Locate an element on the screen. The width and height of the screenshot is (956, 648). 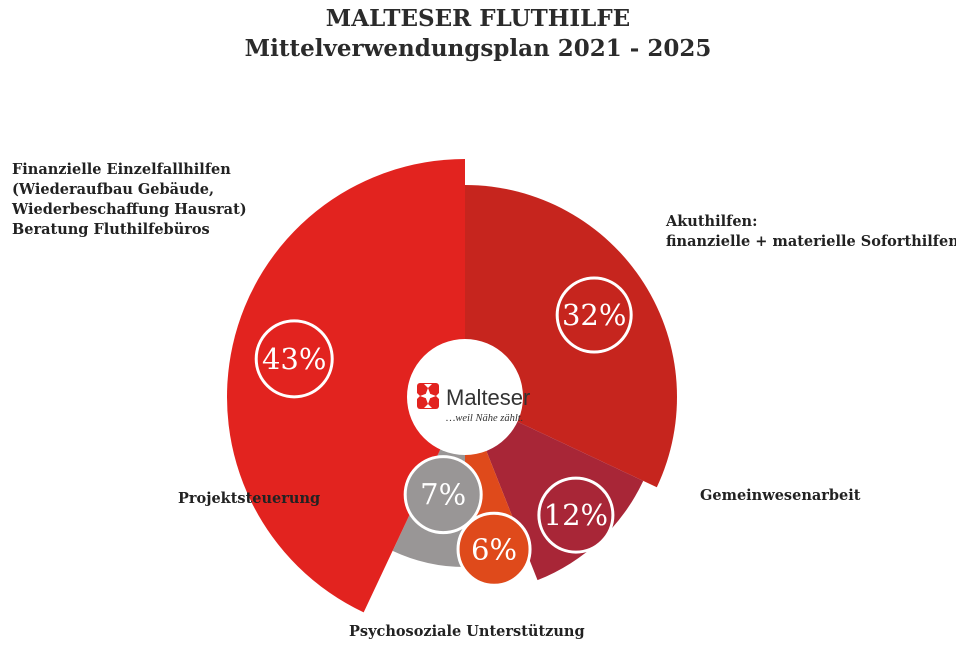
percent-bubble-psychosoziale-unterstuetzung: 6% is located at coordinates (494, 549).